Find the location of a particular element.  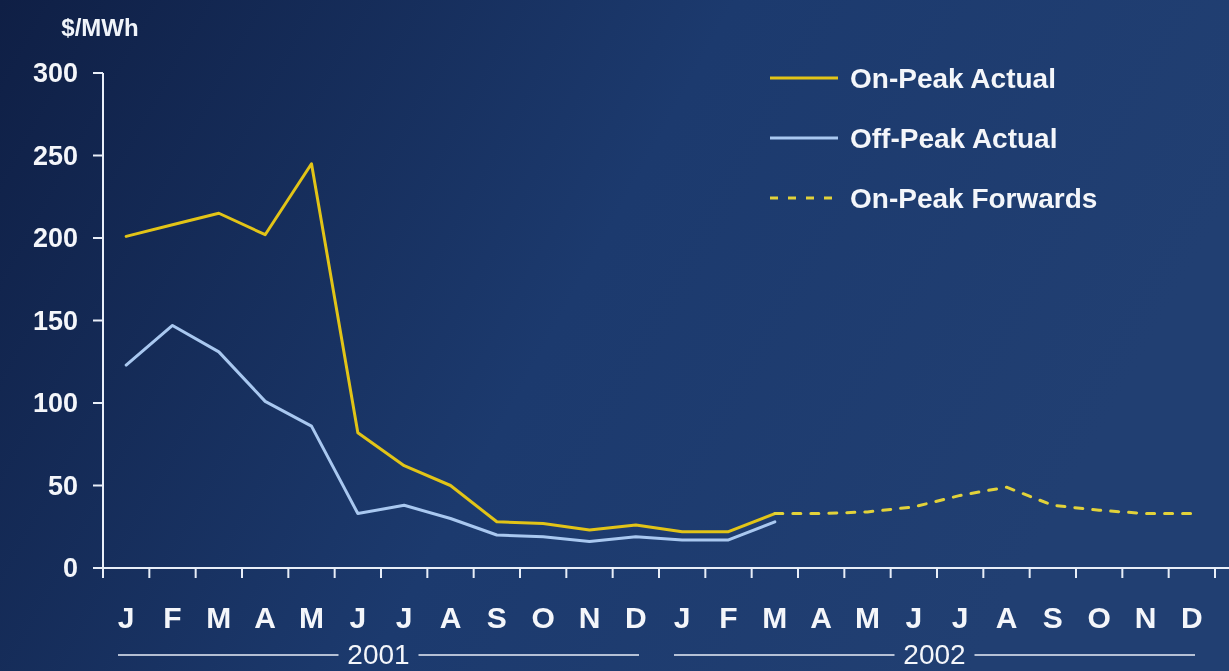

y-tick-label: 250 is located at coordinates (55, 155).